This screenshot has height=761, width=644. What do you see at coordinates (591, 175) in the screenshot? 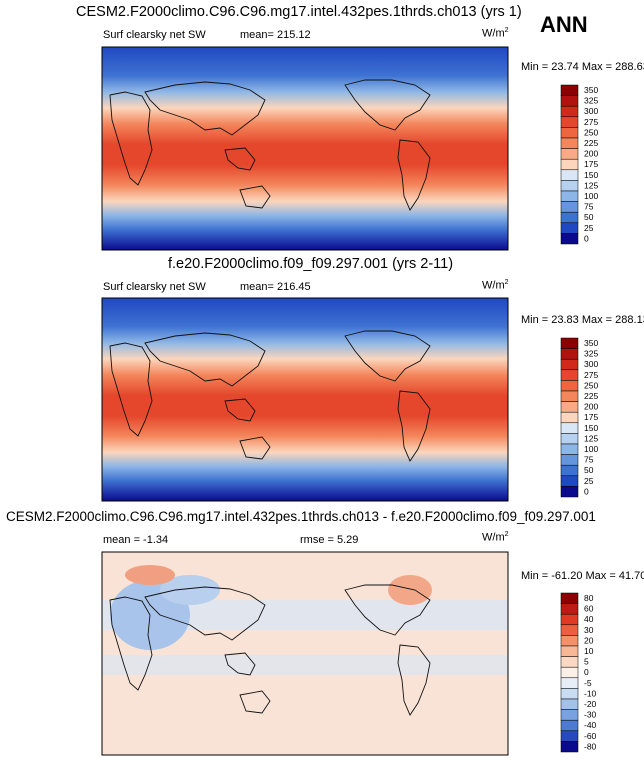
I see `panel1-colorbar-label: 150` at bounding box center [591, 175].